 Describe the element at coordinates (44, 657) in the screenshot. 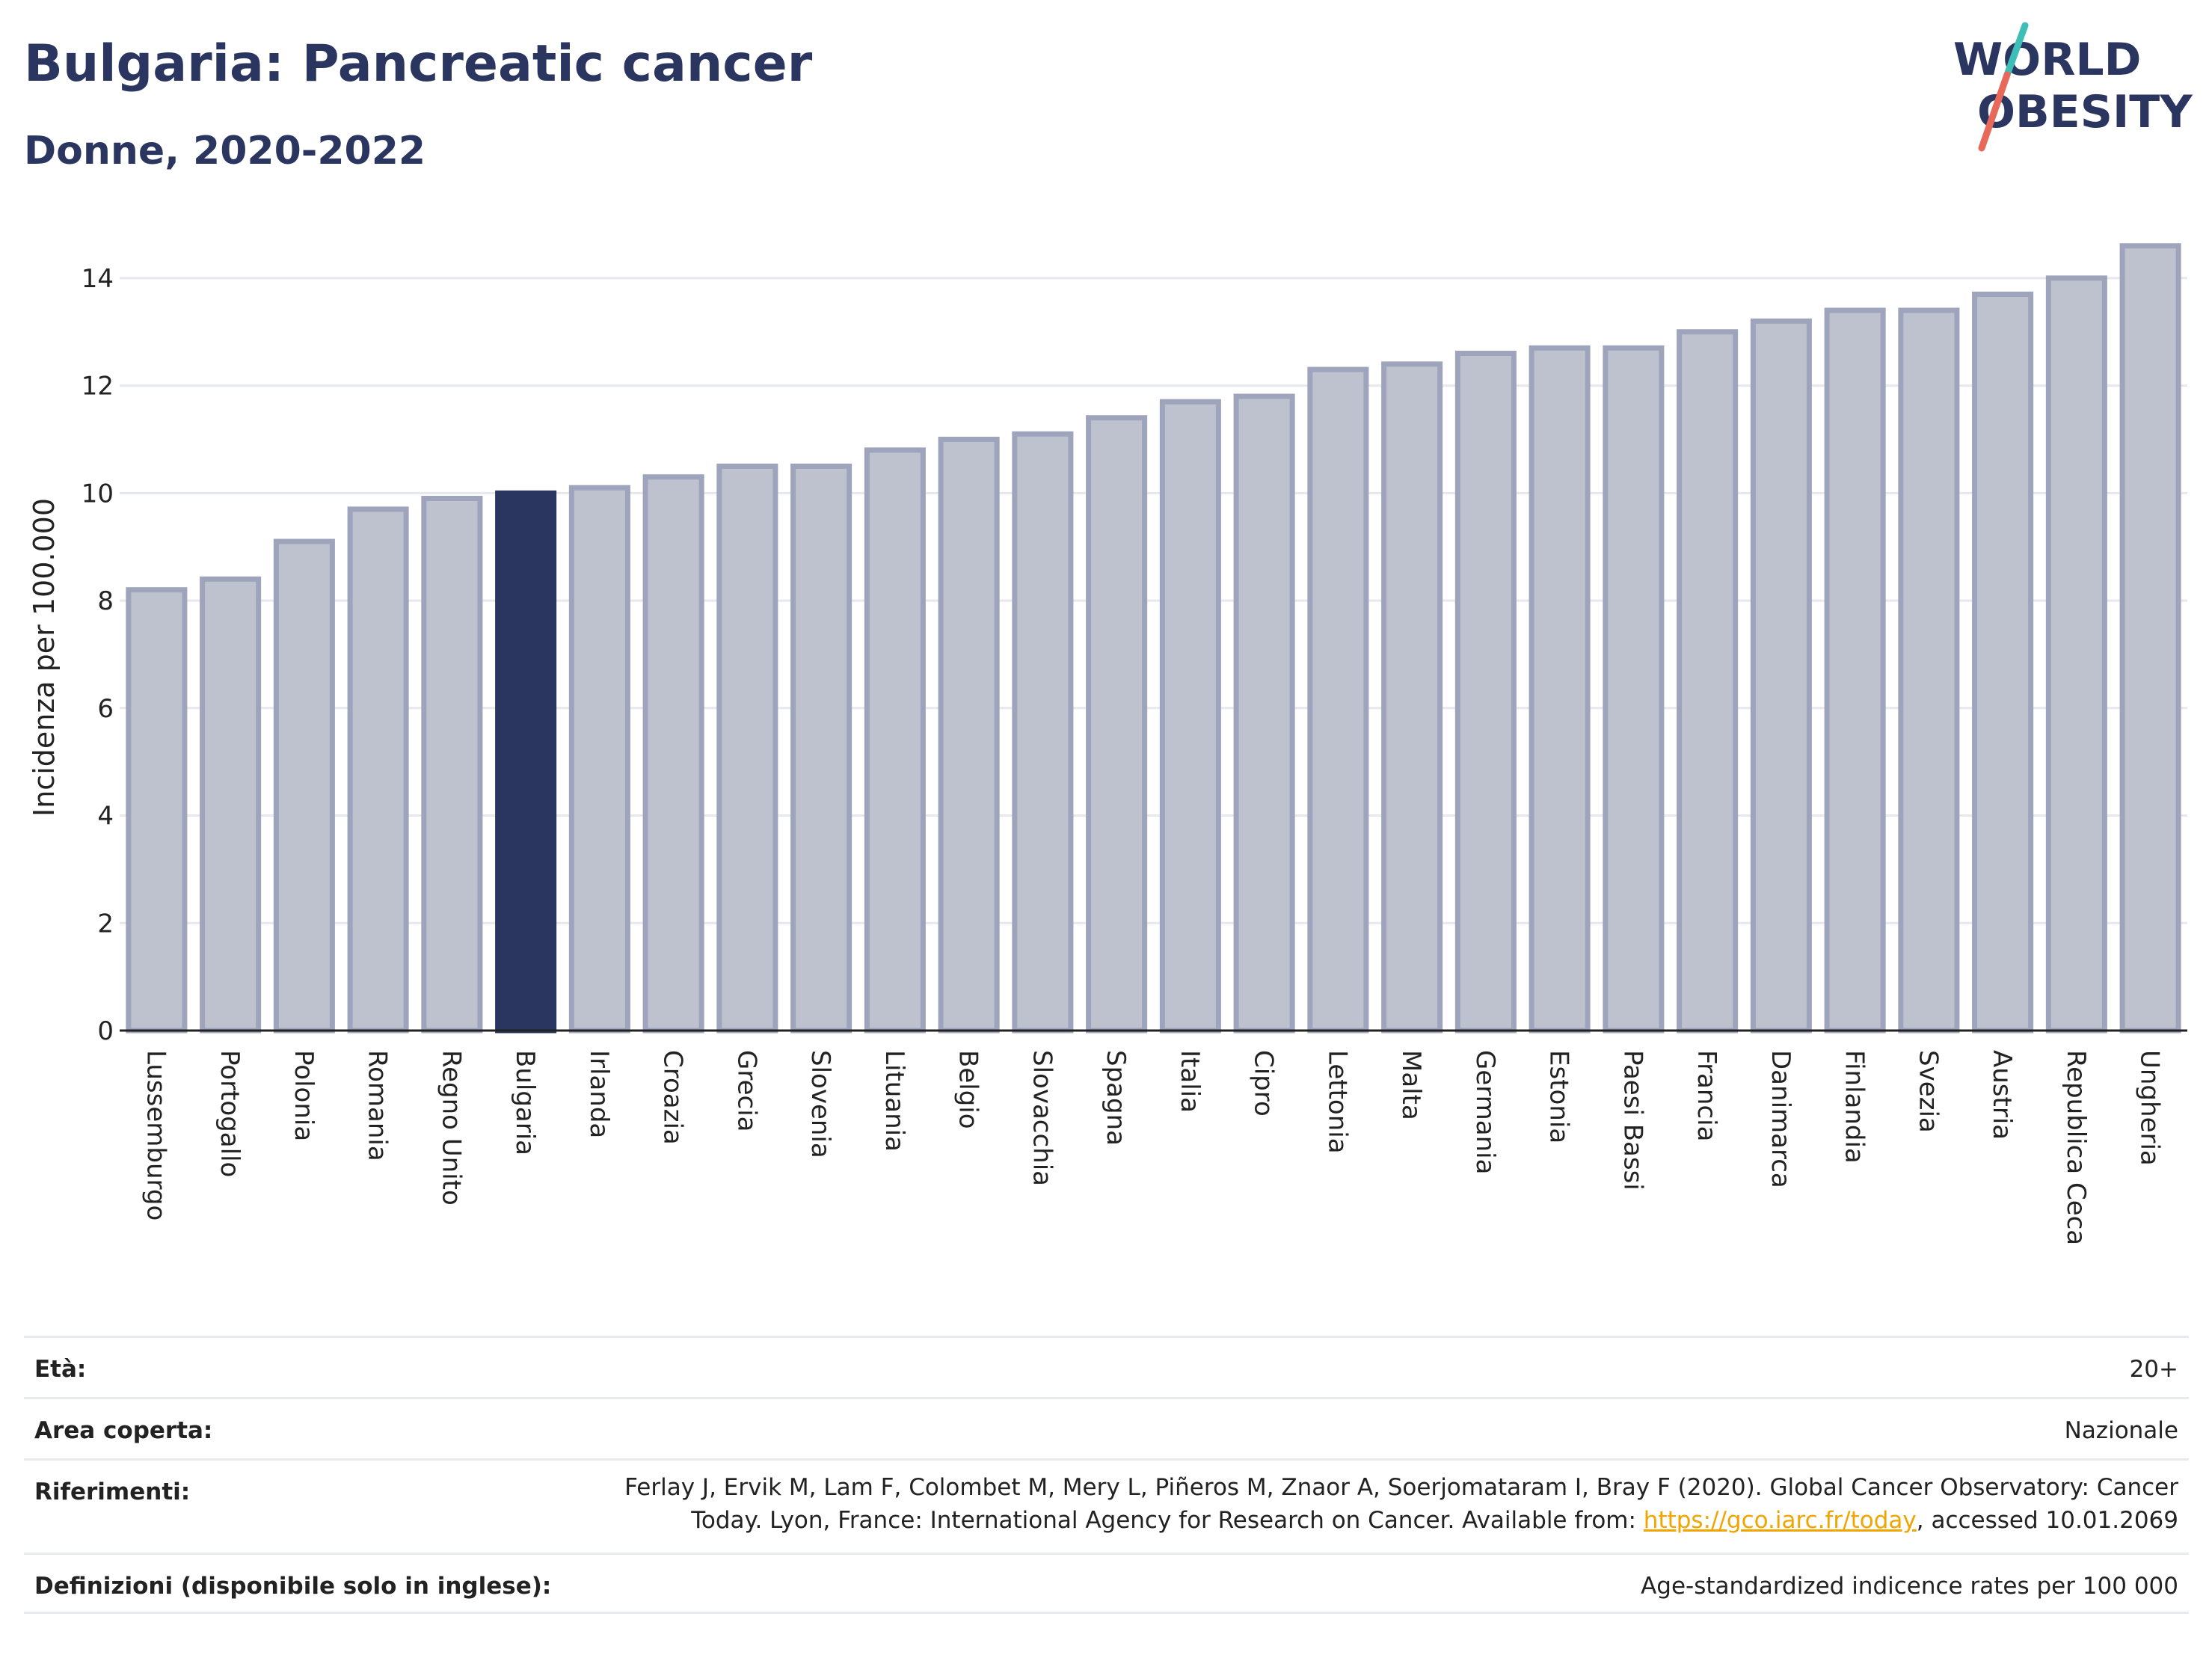

I see `y-axis-label: Incidenza per 100.000` at that location.